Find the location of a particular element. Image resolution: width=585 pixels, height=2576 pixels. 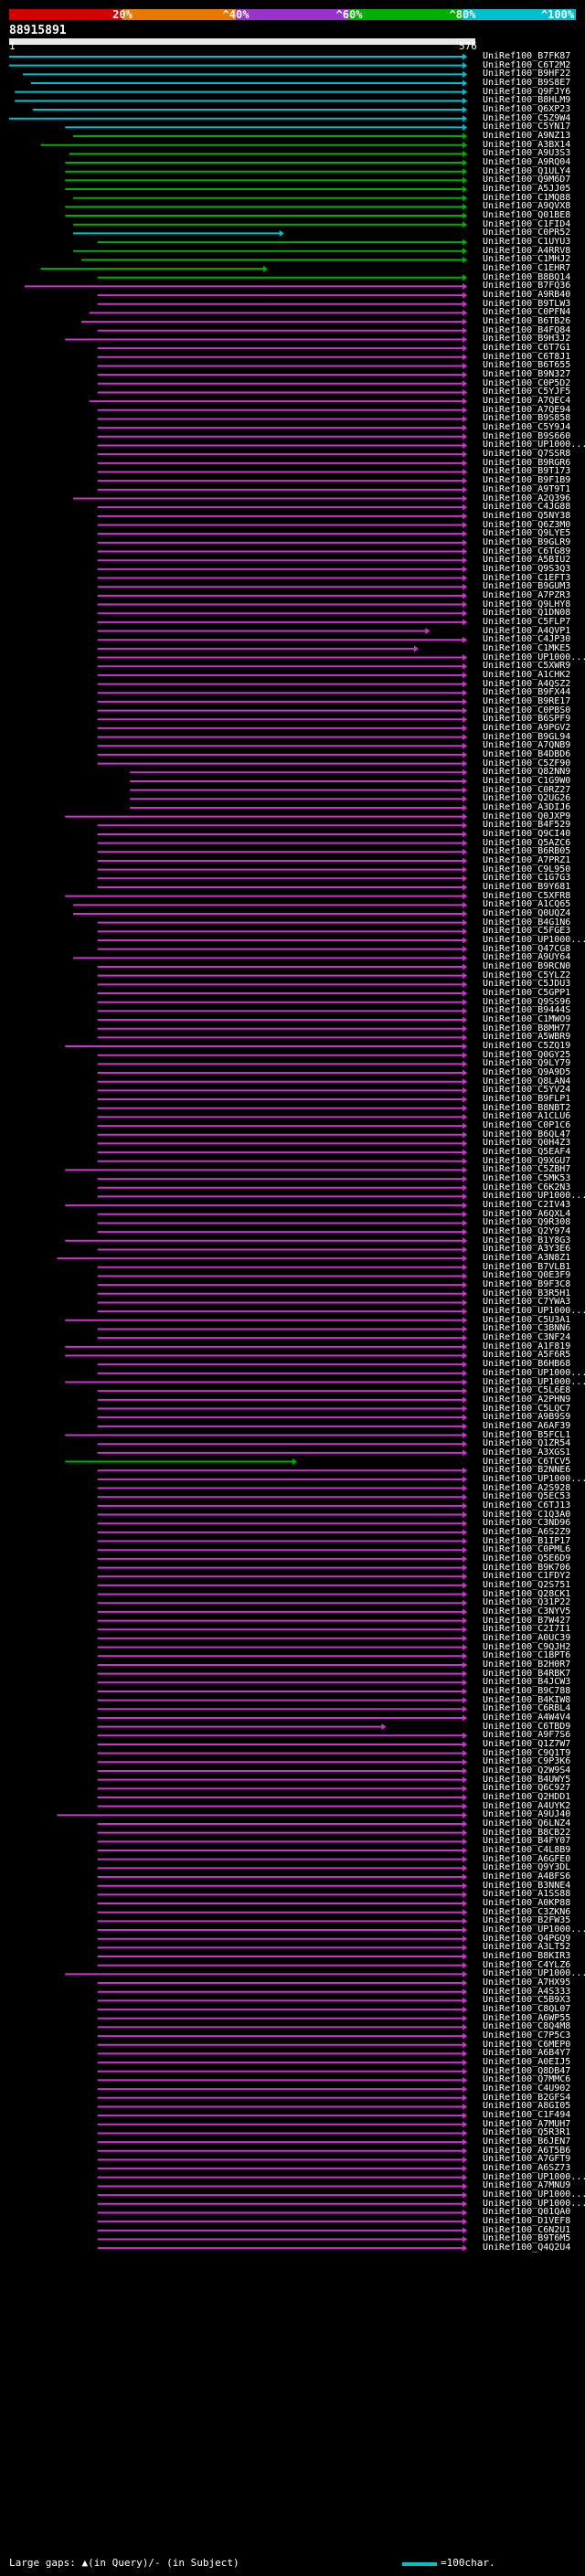

hit-label: UniRef100_C5YV24 is located at coordinates (527, 1090).